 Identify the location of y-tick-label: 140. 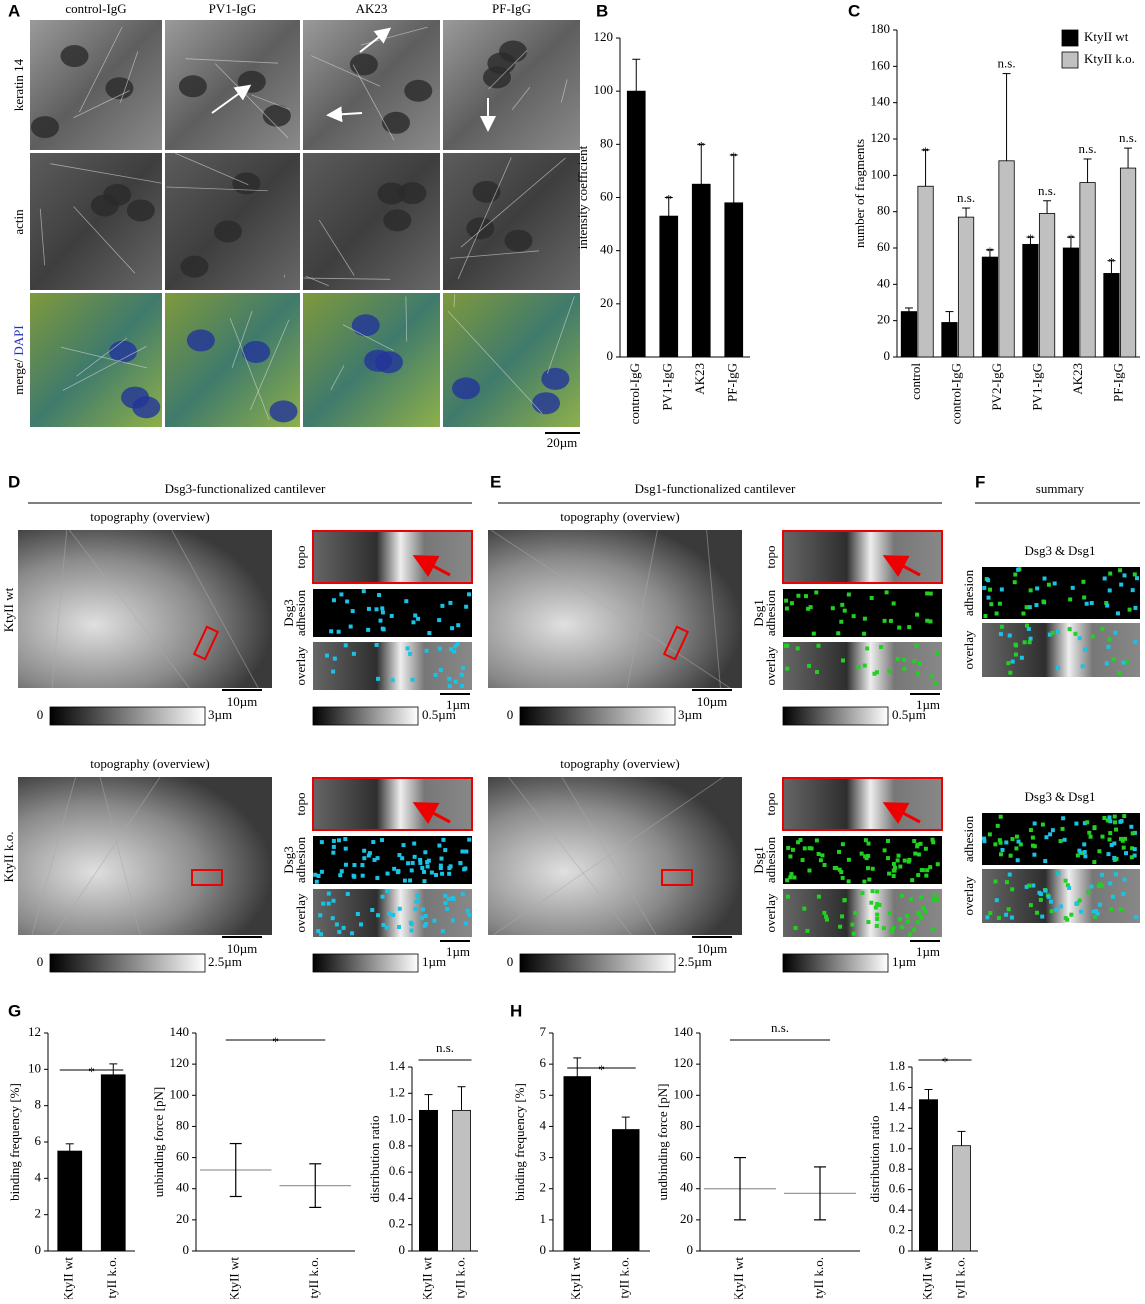
(180, 1031).